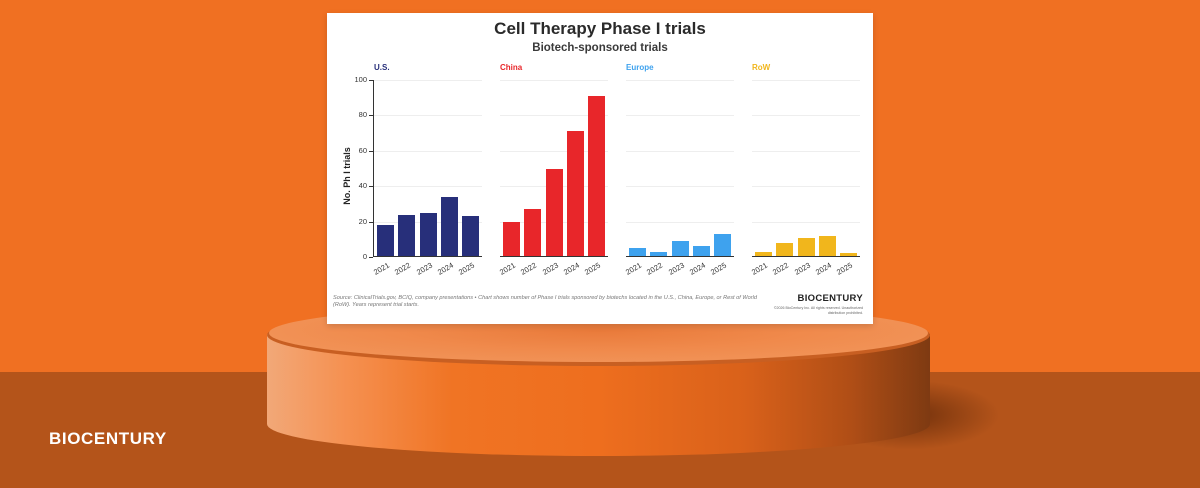 The image size is (1200, 488). Describe the element at coordinates (382, 67) in the screenshot. I see `panel-title: U.S.` at that location.